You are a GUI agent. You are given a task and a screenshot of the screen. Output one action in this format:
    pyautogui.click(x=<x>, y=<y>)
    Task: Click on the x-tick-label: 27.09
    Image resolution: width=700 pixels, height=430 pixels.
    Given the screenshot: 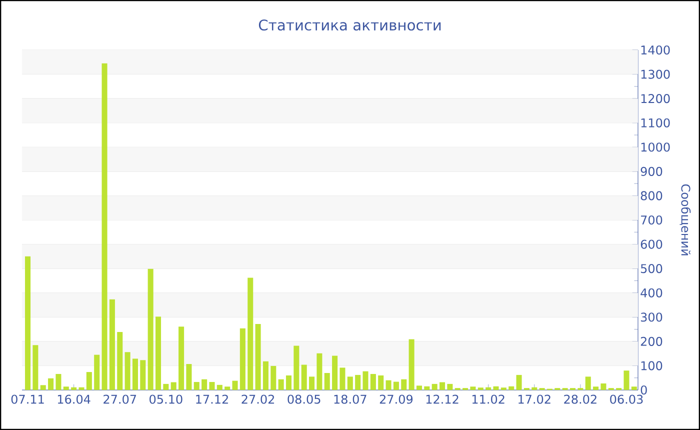 What is the action you would take?
    pyautogui.click(x=396, y=399)
    